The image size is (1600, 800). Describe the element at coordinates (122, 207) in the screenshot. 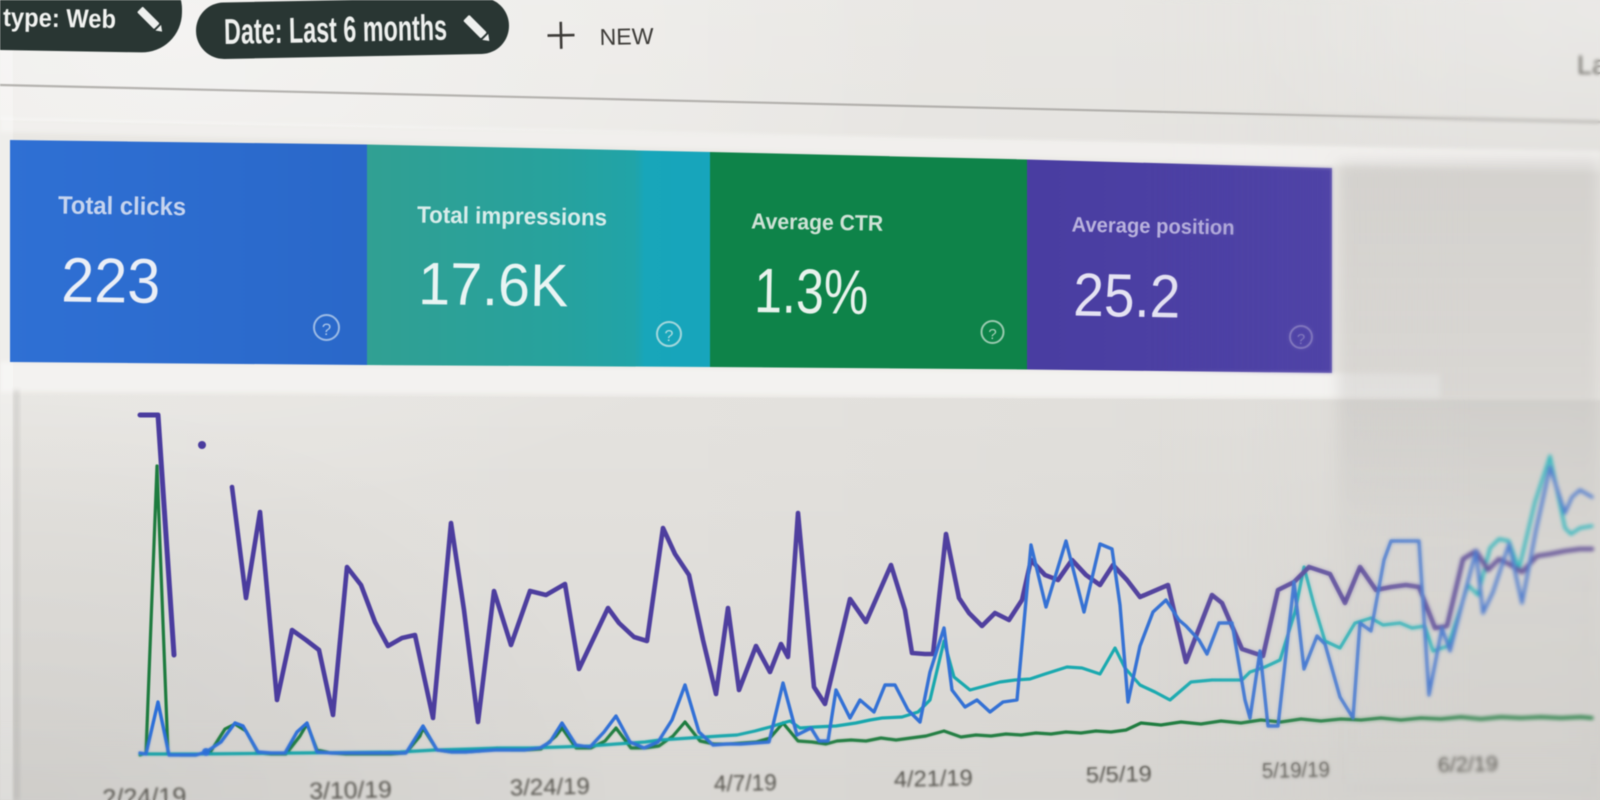

I see `svg-text: Total clicks` at that location.